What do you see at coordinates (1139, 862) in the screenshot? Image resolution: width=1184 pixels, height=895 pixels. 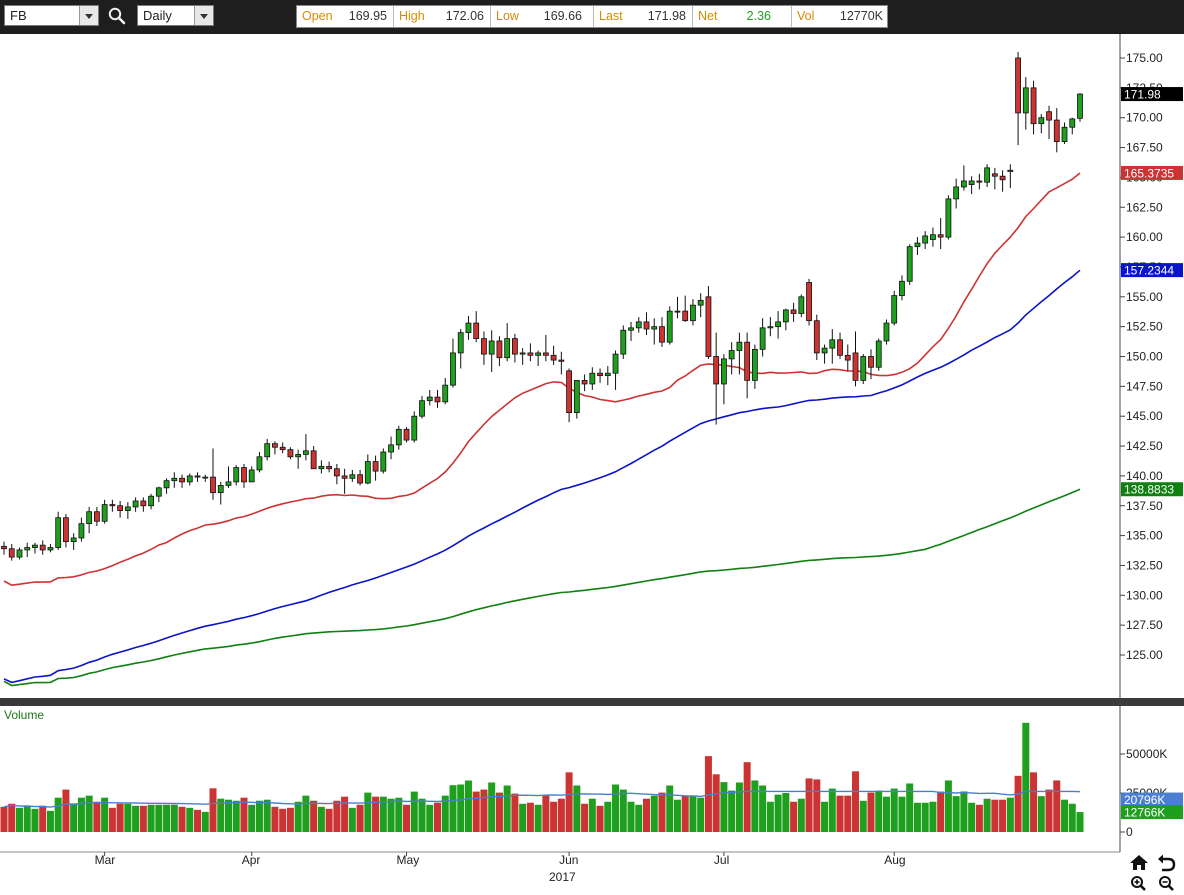 I see `home-icon` at bounding box center [1139, 862].